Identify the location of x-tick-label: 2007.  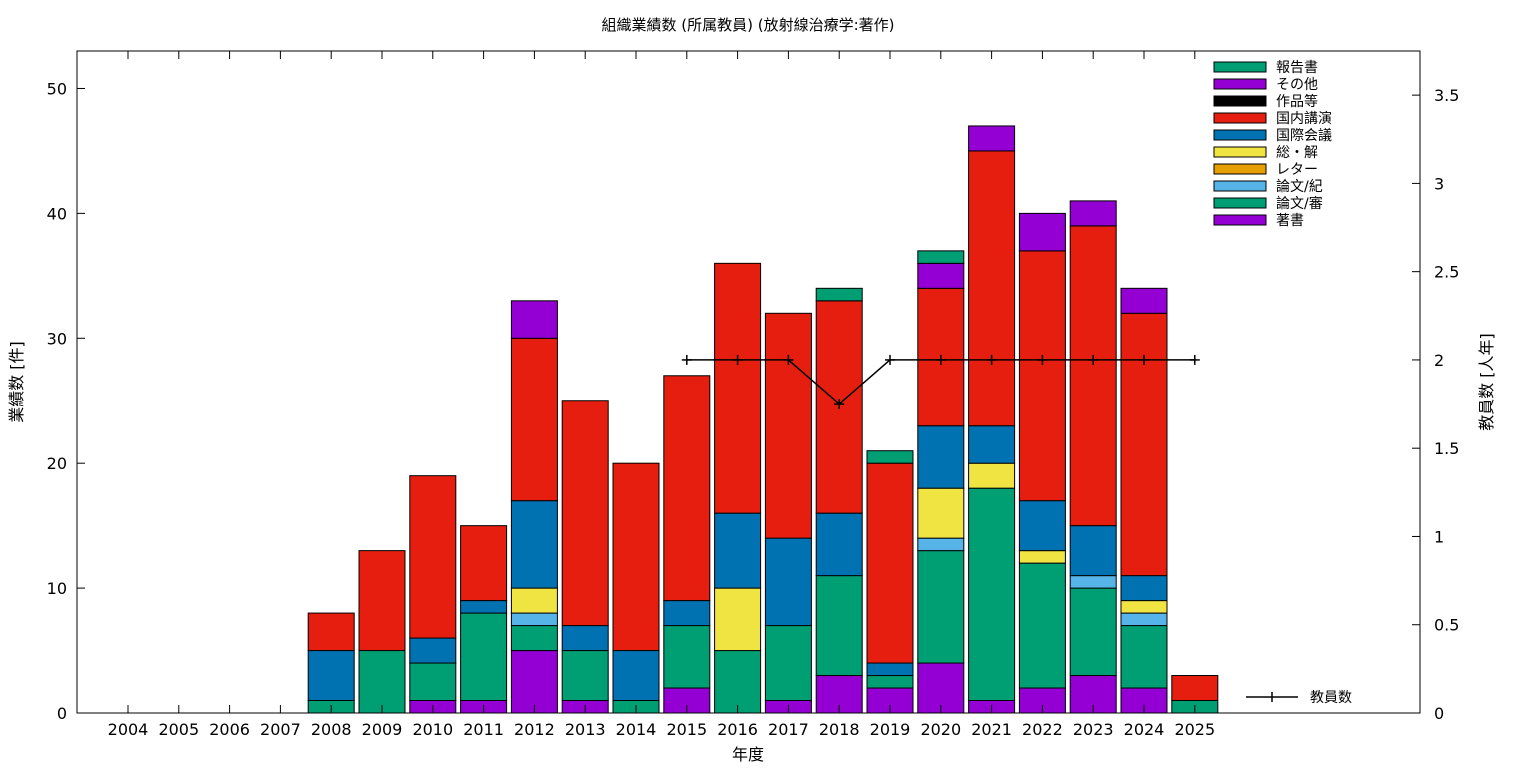
(280, 729).